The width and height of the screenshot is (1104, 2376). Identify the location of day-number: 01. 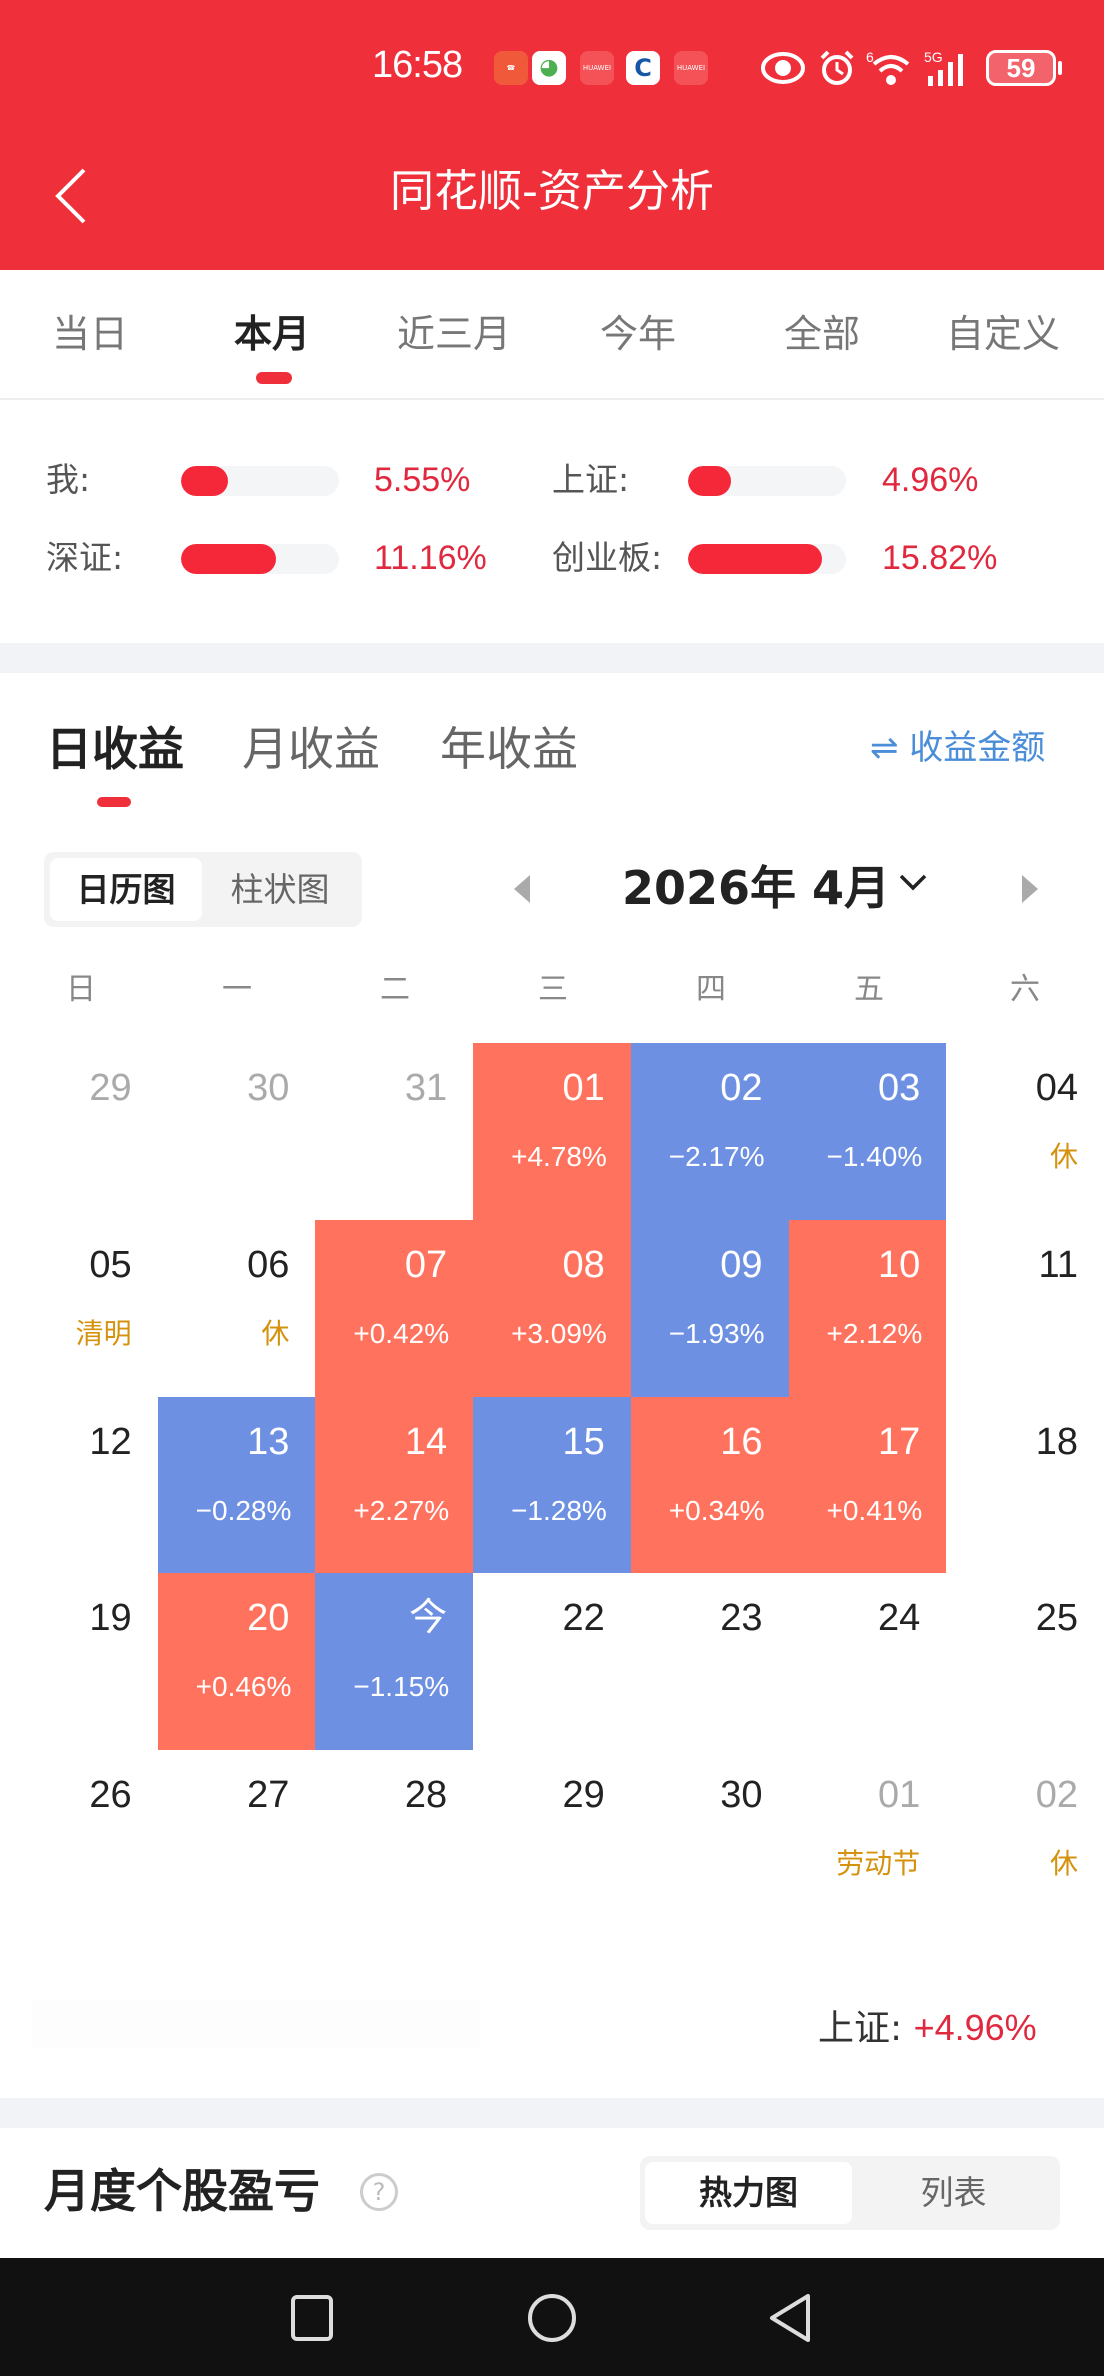
(899, 1795).